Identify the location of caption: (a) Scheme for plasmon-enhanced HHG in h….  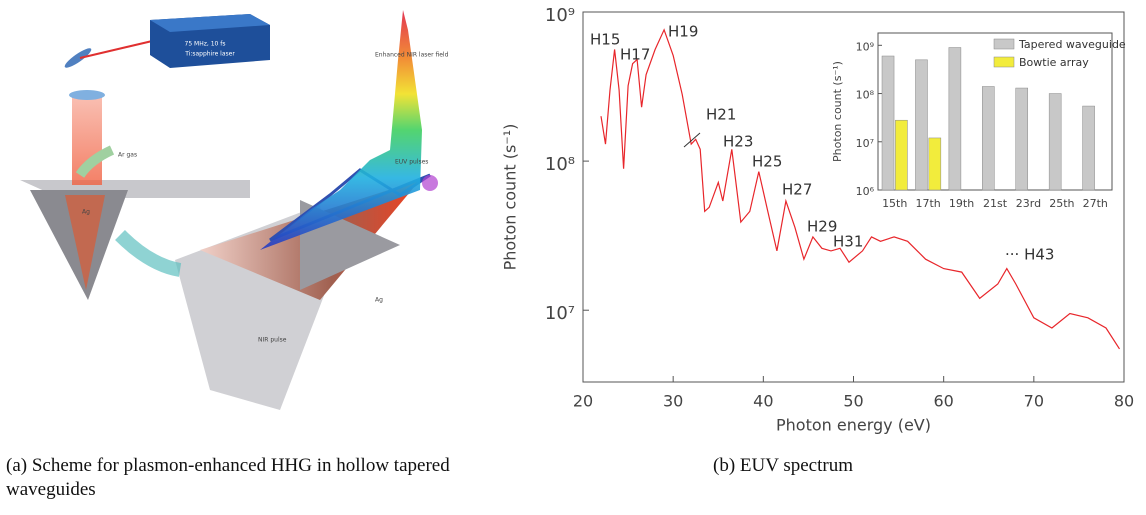
(228, 477).